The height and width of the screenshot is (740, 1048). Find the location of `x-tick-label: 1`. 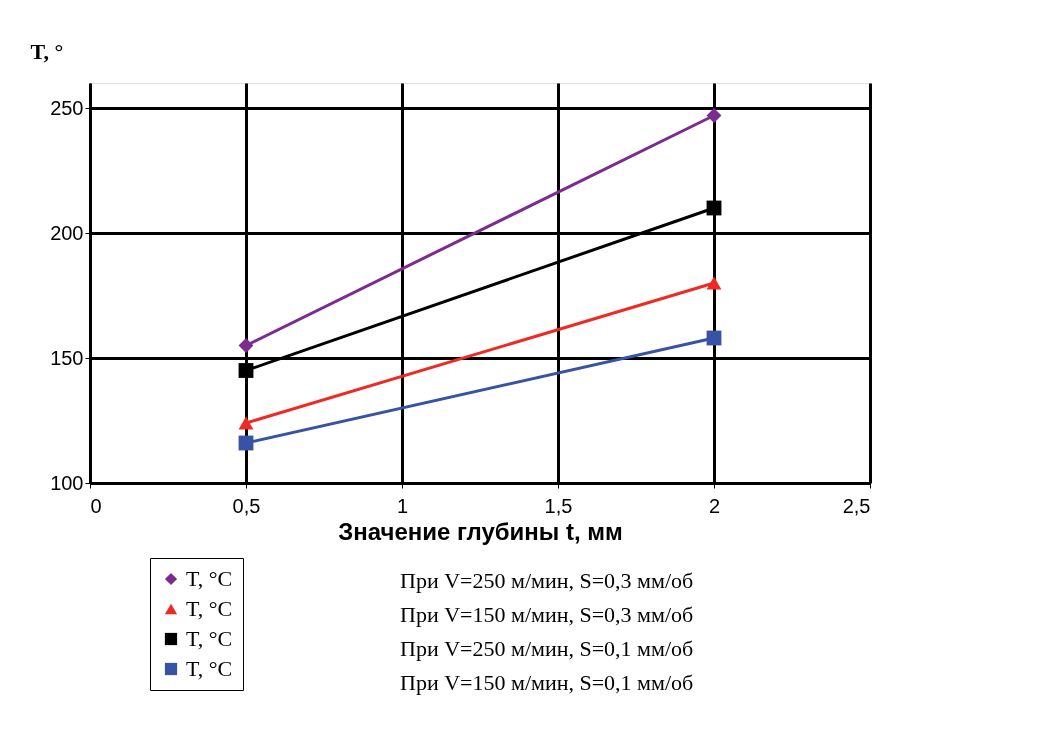

x-tick-label: 1 is located at coordinates (402, 505).